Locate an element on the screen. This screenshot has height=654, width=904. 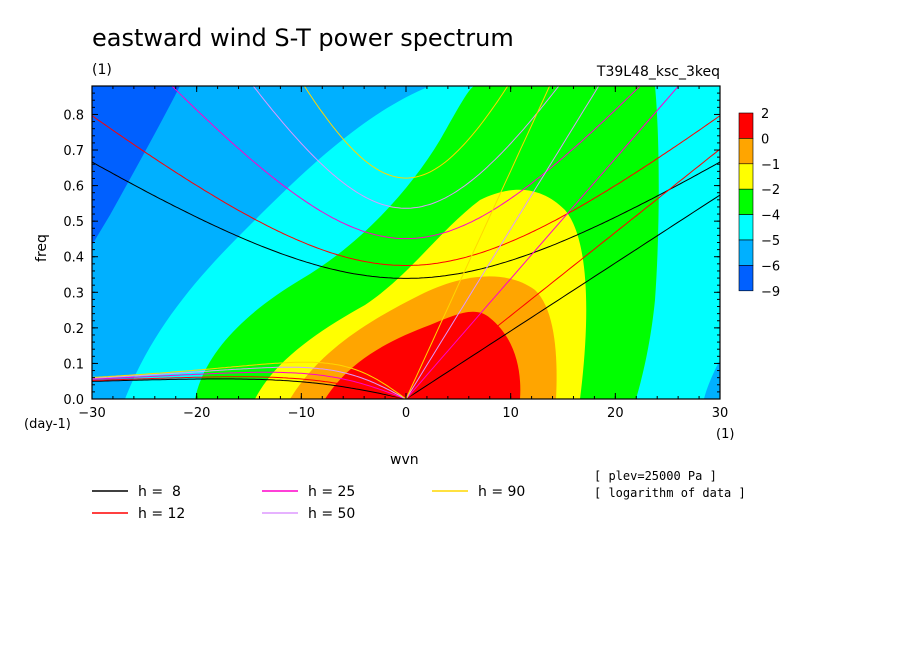
note-log: [ logarithm of data ] is located at coordinates (670, 493).